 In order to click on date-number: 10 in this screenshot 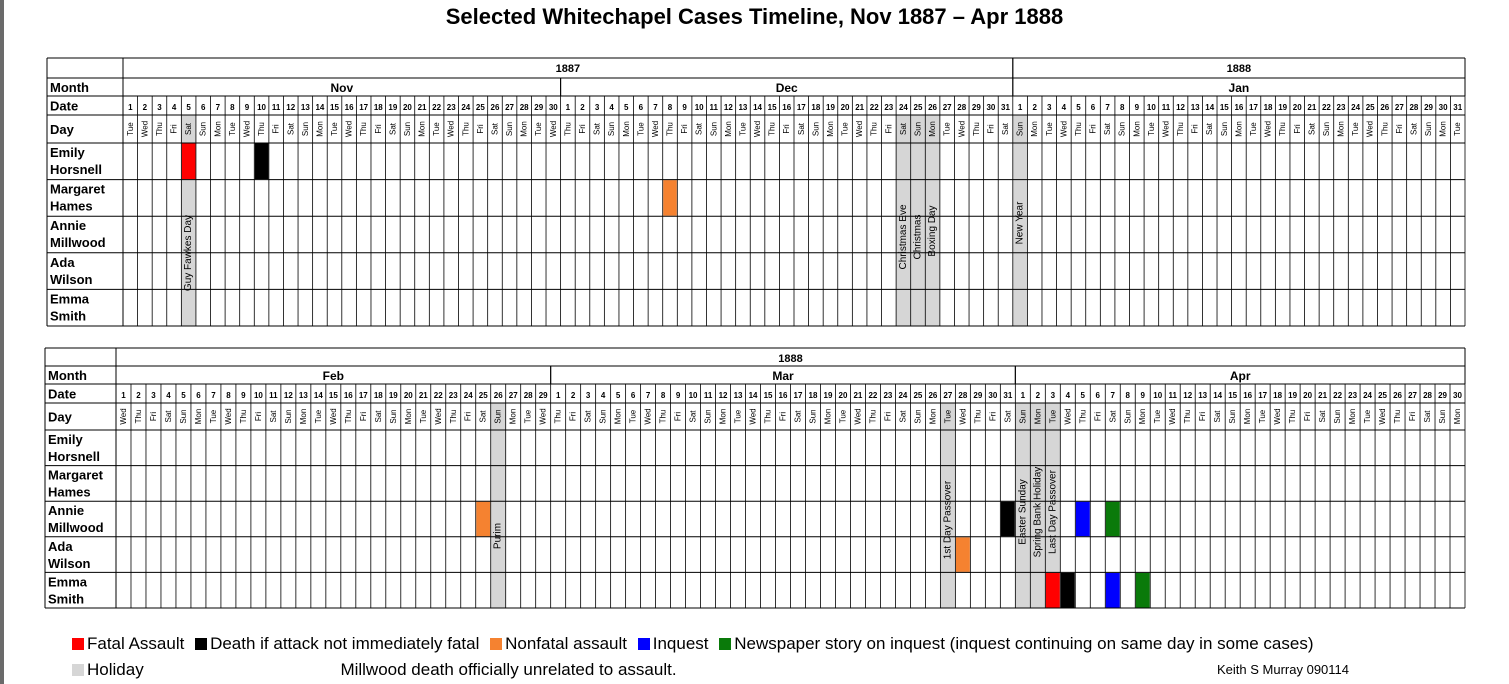, I will do `click(258, 395)`.